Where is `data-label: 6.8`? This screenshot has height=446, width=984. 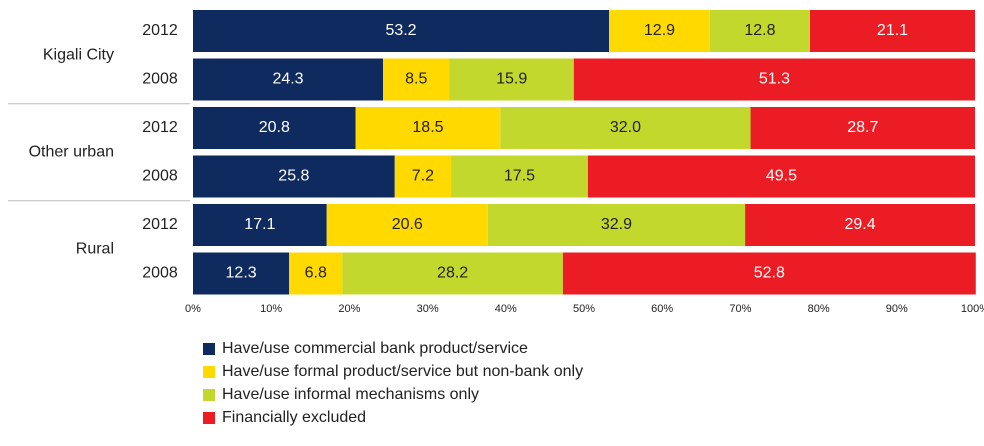 data-label: 6.8 is located at coordinates (316, 273).